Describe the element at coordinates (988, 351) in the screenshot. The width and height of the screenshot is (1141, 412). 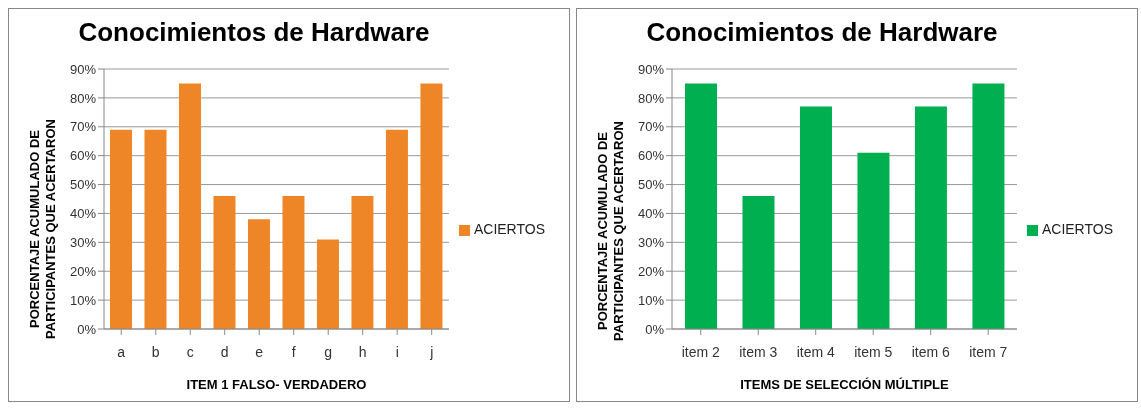
I see `x-tick-label: item 7` at that location.